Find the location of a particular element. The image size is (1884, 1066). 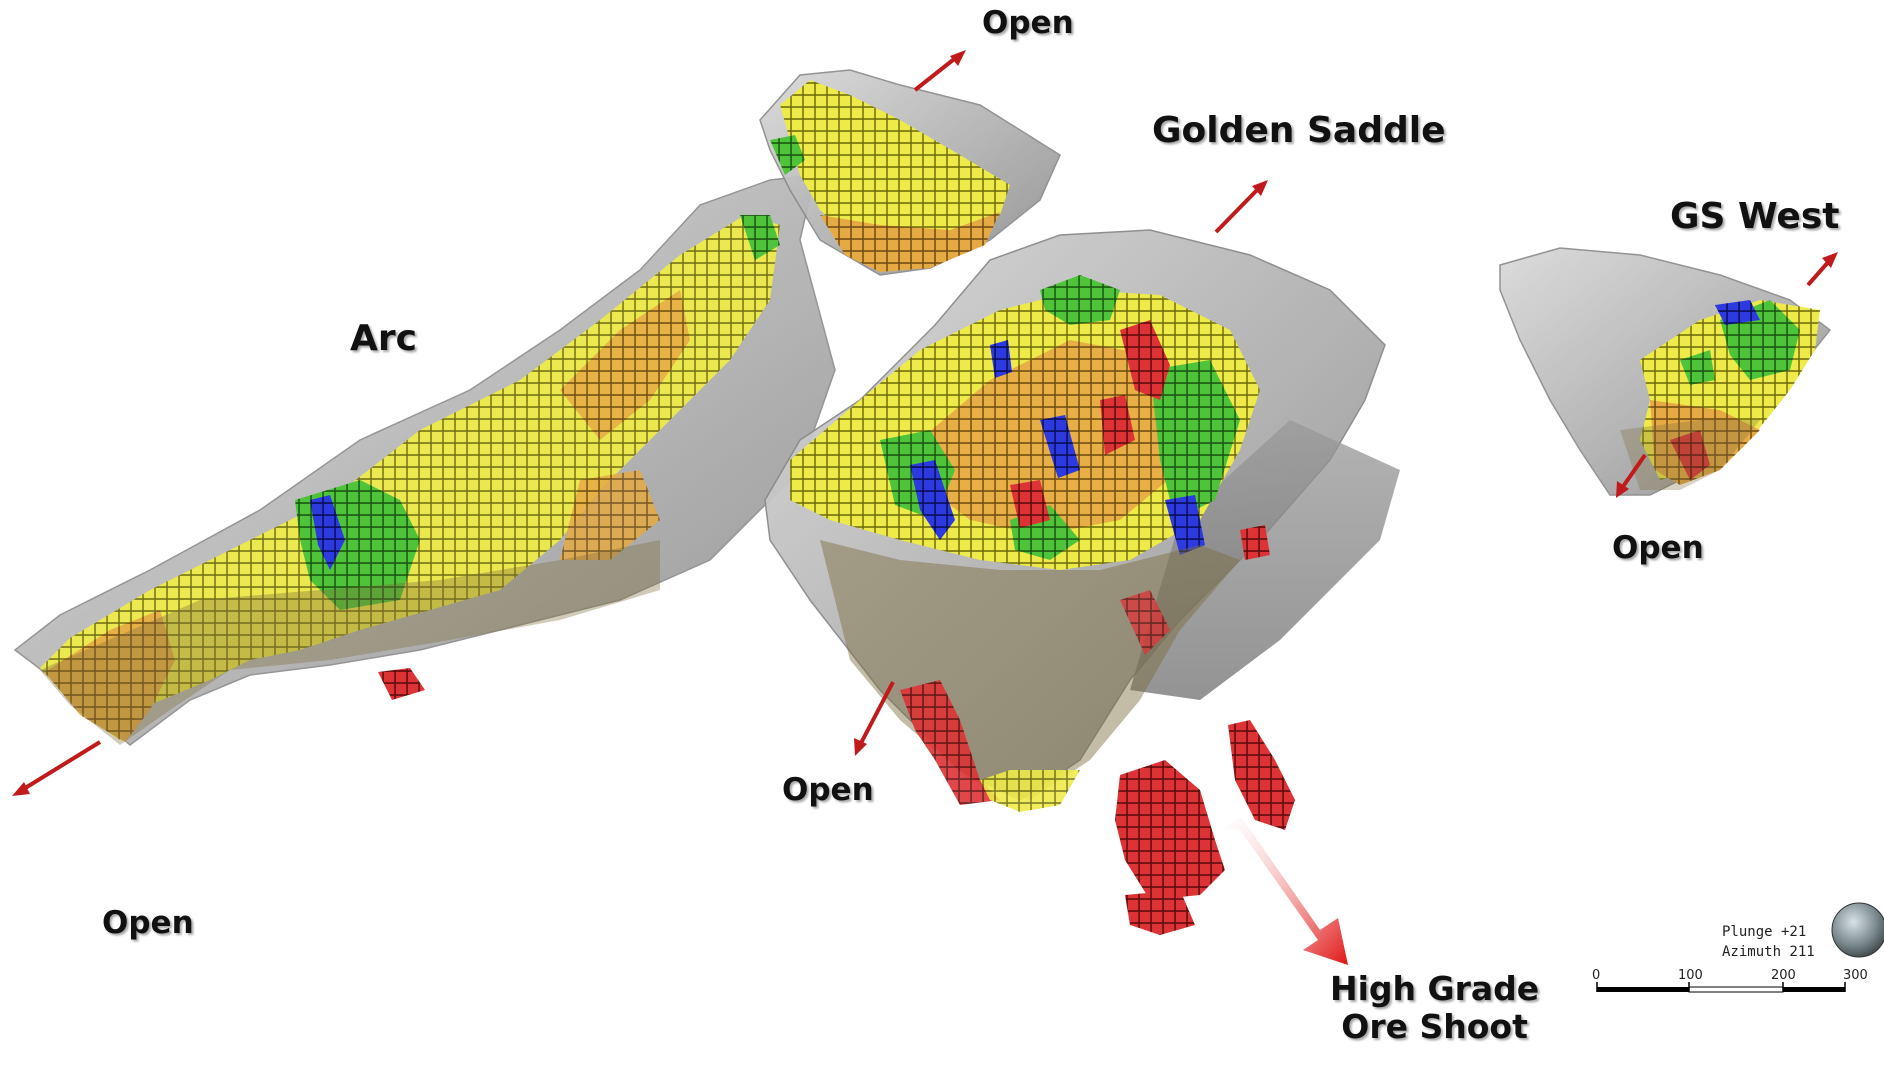

label-open-top: Open is located at coordinates (1028, 23).